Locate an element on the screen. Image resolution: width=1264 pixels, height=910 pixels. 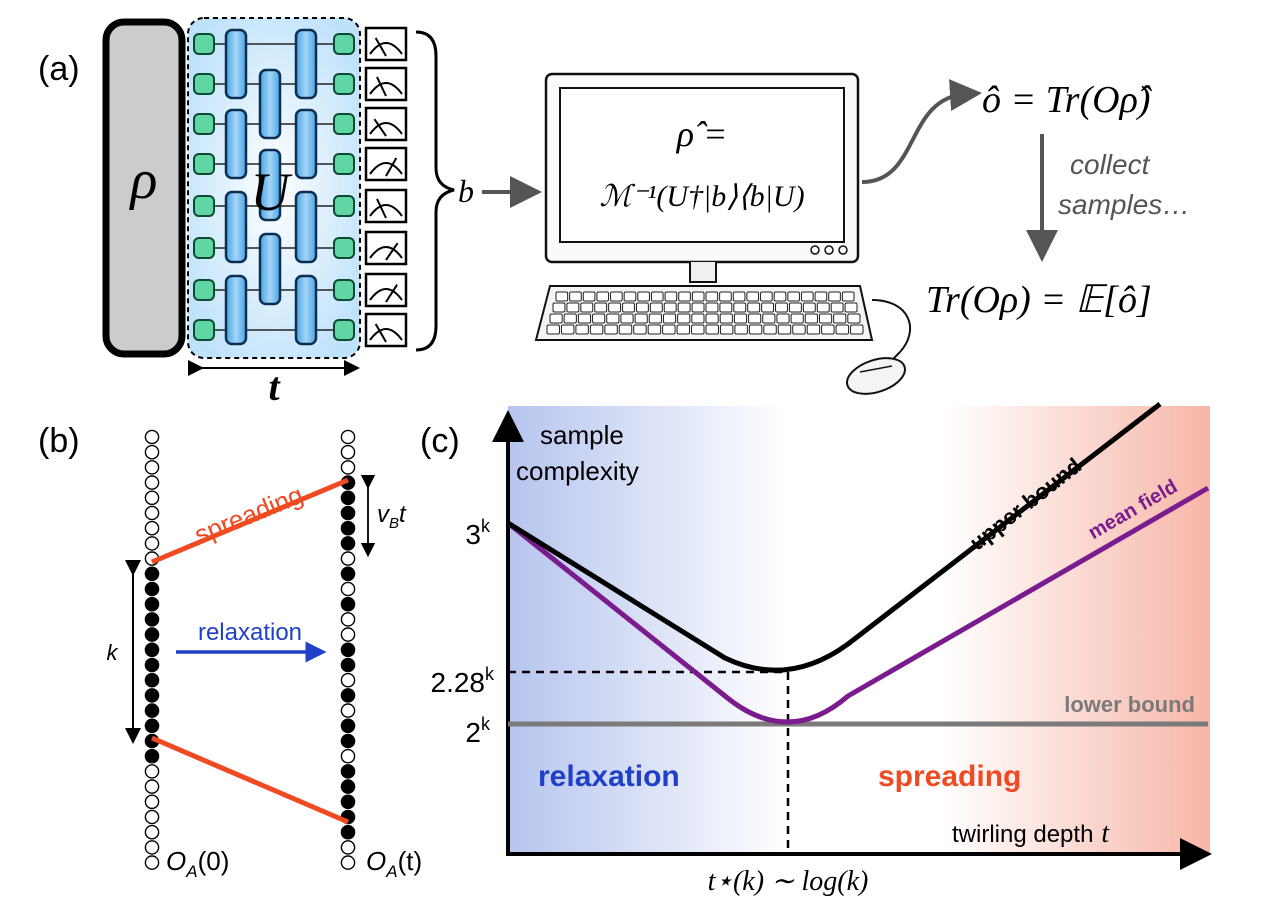
svg-text: 2.28k is located at coordinates (463, 681).